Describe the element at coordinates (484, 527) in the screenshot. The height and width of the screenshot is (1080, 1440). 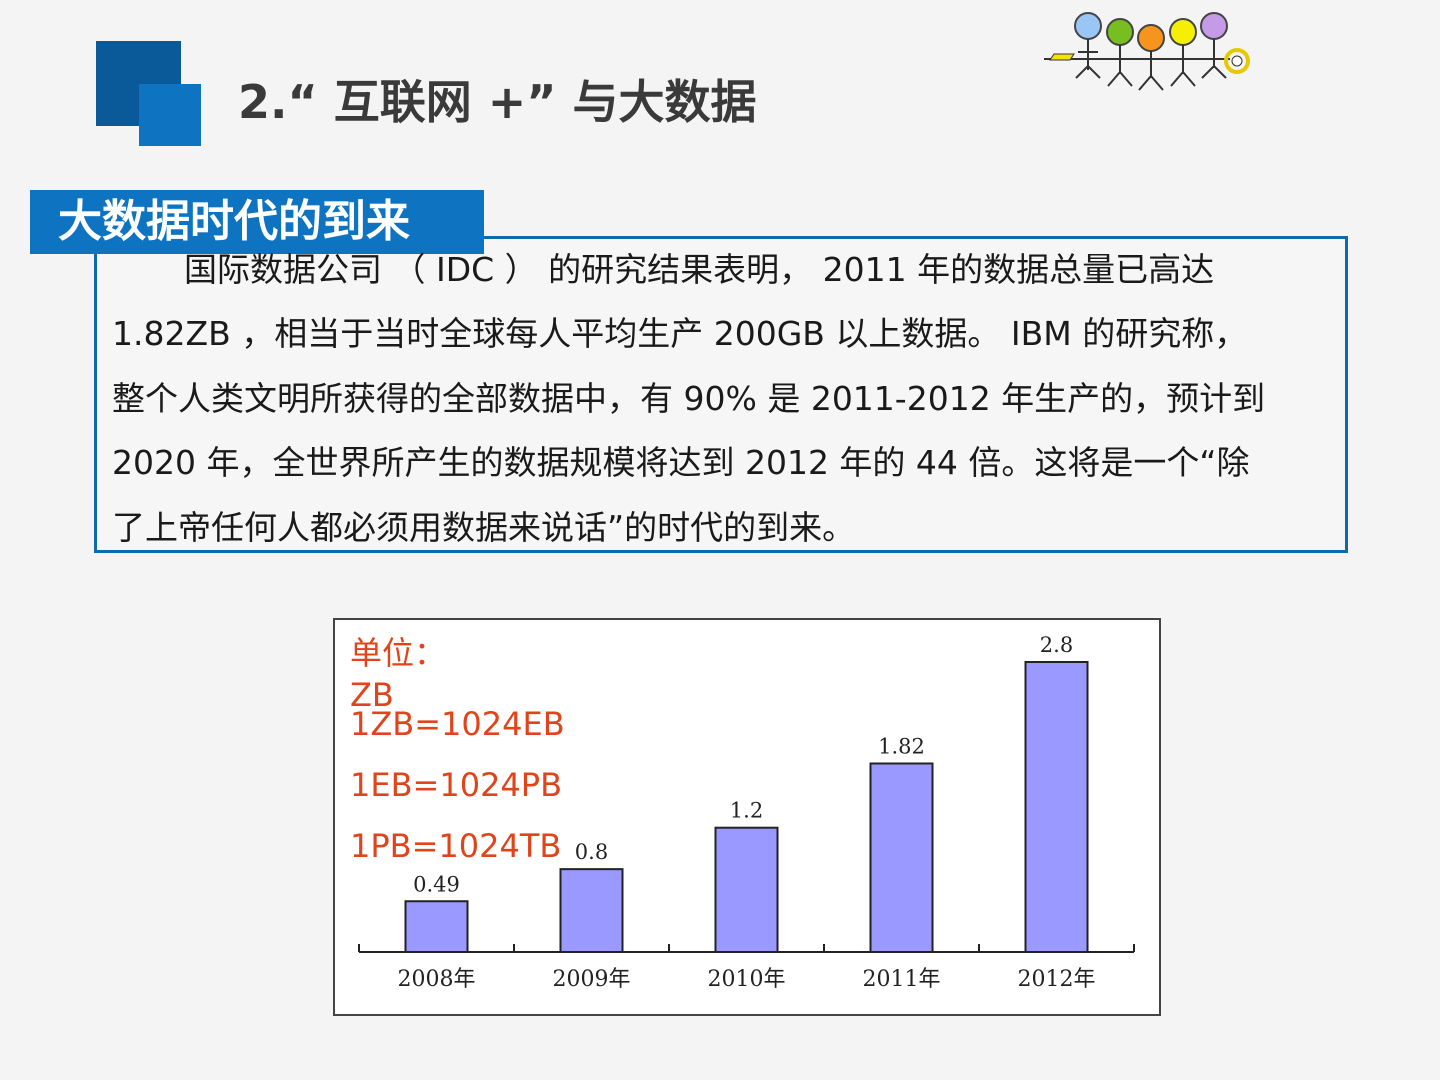
I see `paragraph-line: 了上帝任何人都必须用数据来说话”的时代的到来。` at that location.